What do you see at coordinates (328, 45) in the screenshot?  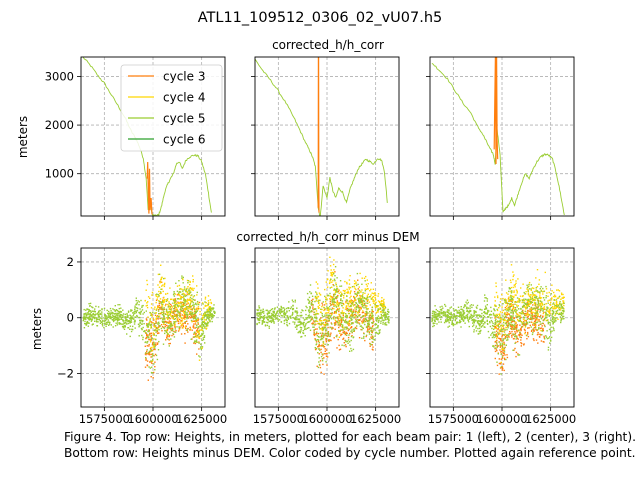 I see `row-title-heights: corrected_h/h_corr` at bounding box center [328, 45].